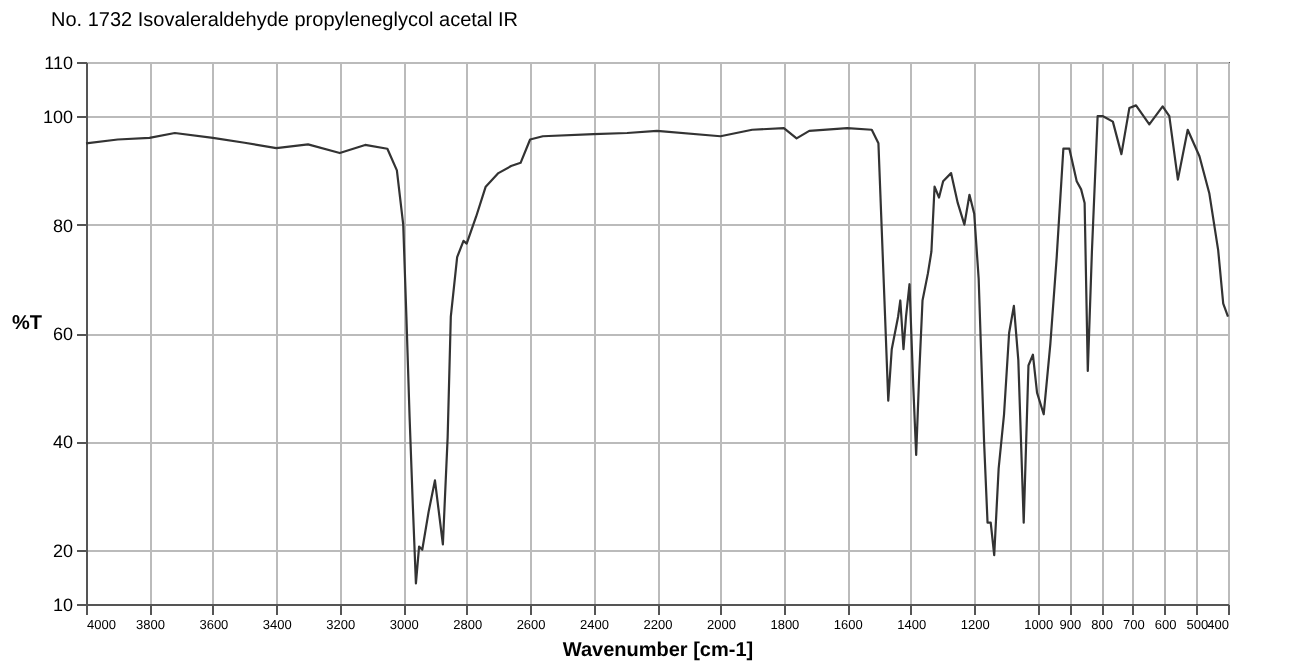 This screenshot has width=1300, height=672. Describe the element at coordinates (58, 63) in the screenshot. I see `y-tick-label: 110` at that location.